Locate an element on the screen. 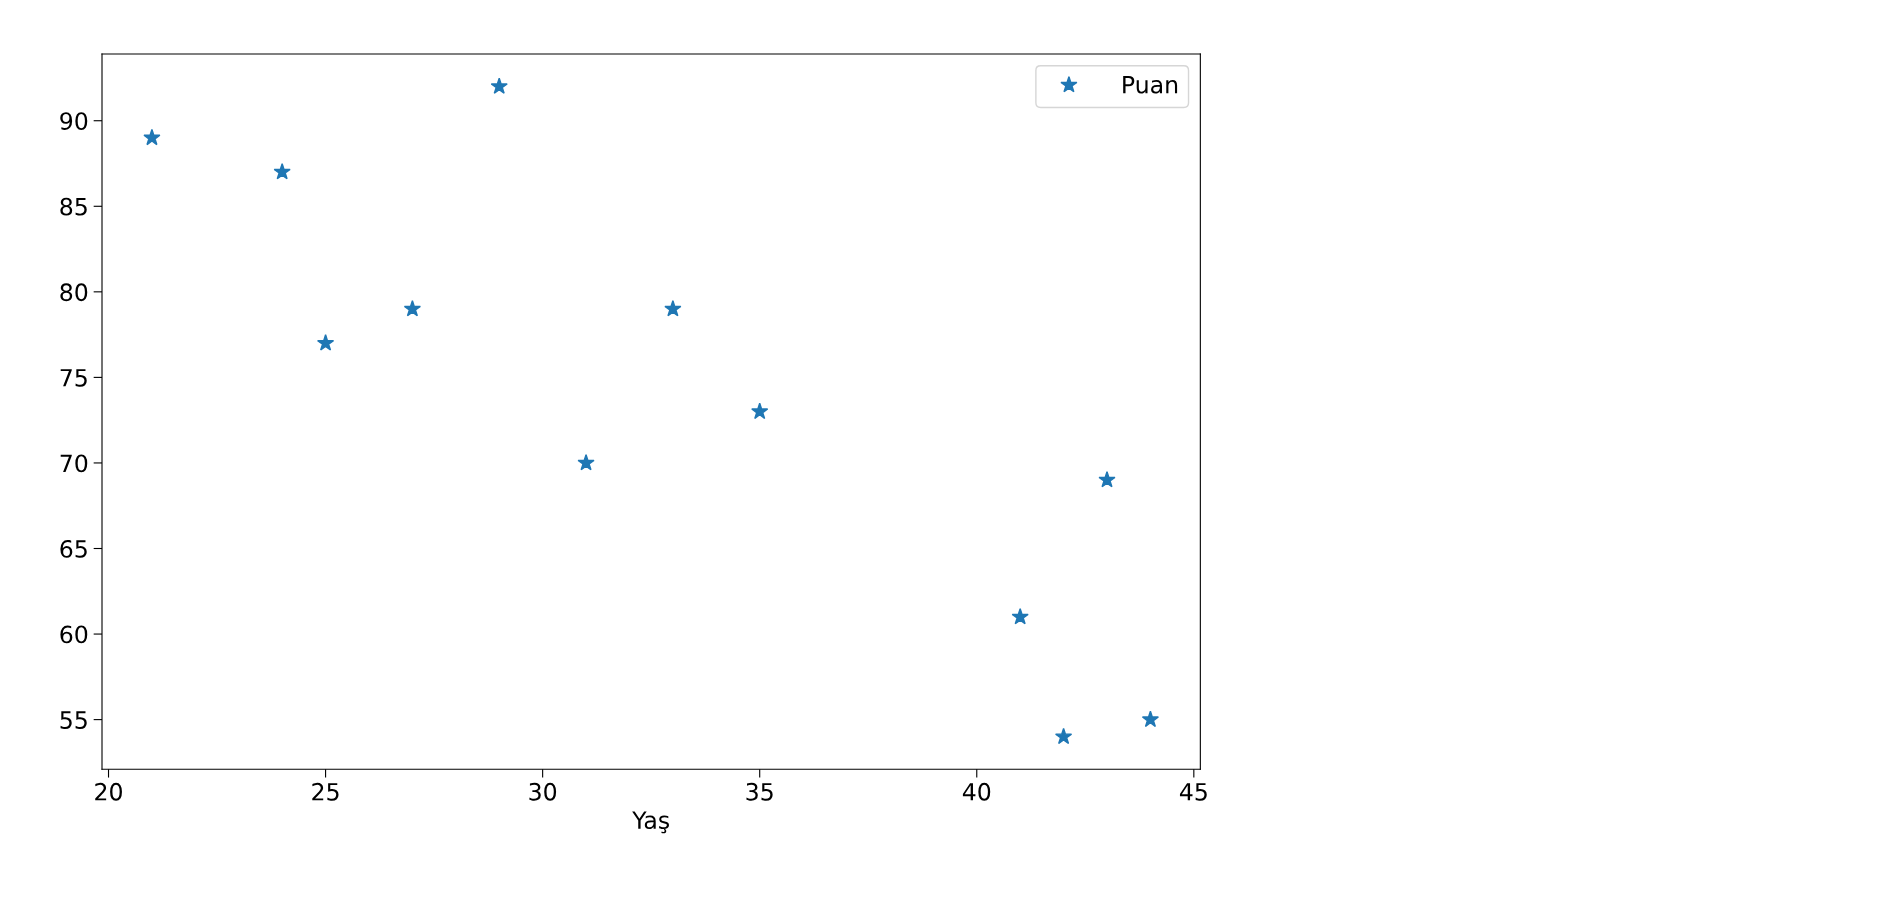  x-tick-label: 25 is located at coordinates (325, 791).